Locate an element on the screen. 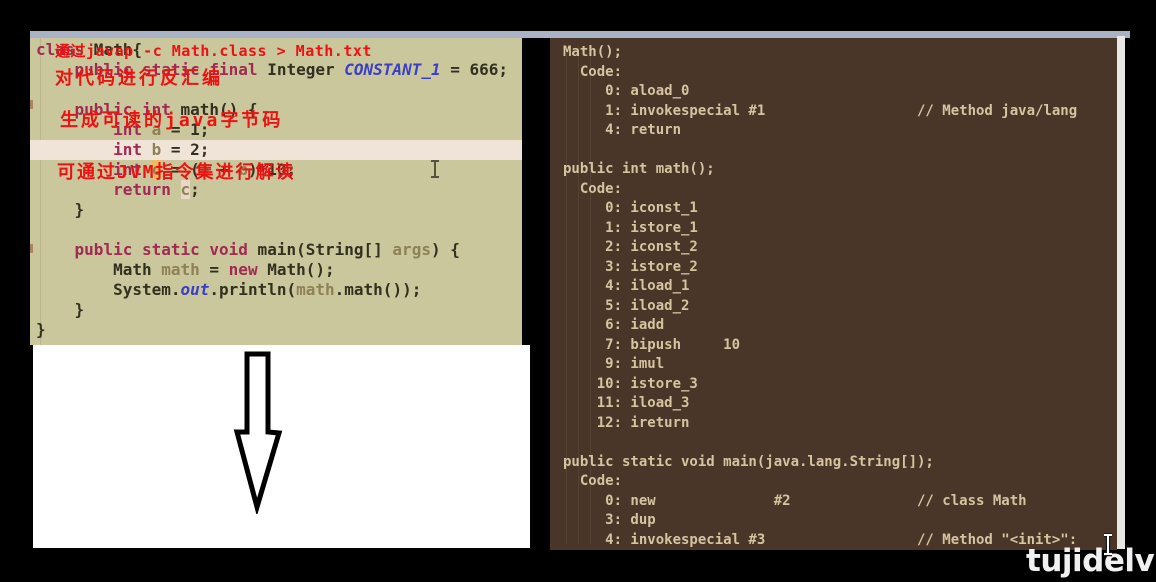  editor-gutter-line is located at coordinates (40, 191).